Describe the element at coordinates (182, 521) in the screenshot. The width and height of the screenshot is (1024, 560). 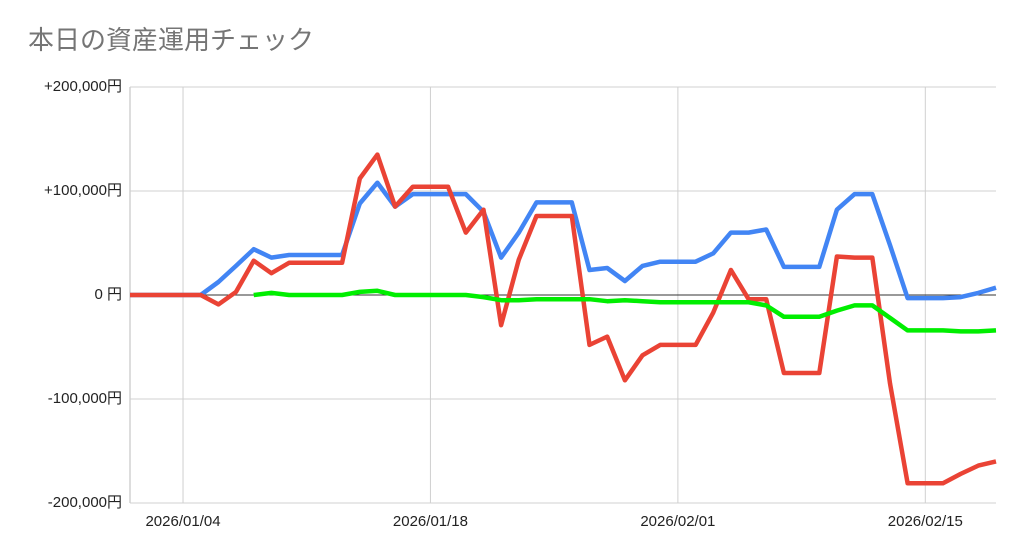
I see `x-tick-label: 2026/01/04` at that location.